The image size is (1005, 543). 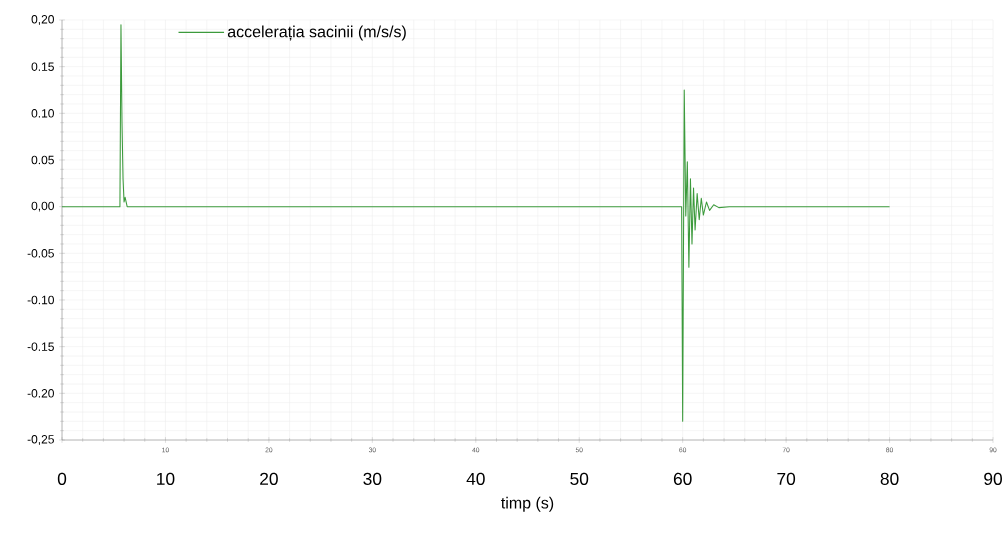 What do you see at coordinates (62, 478) in the screenshot?
I see `x2-tick-label: 0` at bounding box center [62, 478].